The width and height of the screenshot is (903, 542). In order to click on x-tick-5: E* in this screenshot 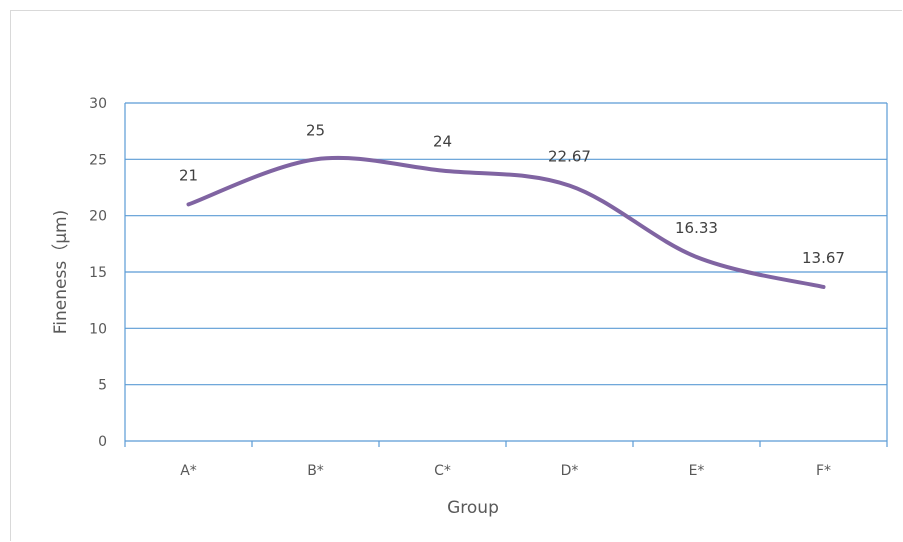, I will do `click(697, 471)`.